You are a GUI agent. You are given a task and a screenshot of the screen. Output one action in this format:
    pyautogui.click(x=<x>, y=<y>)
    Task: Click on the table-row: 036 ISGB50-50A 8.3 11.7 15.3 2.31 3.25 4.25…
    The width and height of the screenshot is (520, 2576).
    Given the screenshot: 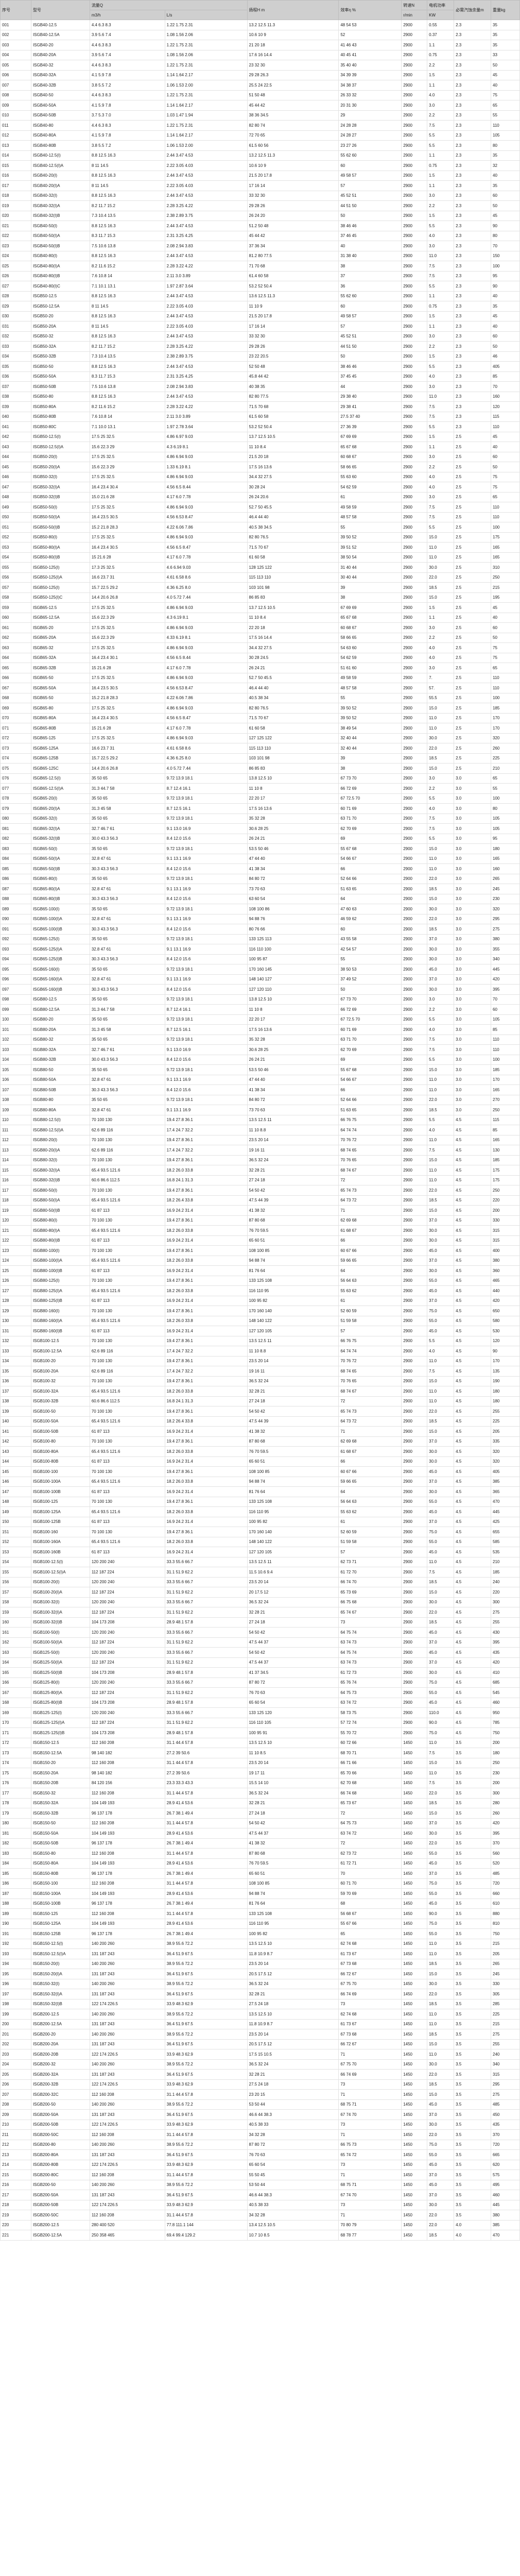 What is the action you would take?
    pyautogui.click(x=260, y=376)
    